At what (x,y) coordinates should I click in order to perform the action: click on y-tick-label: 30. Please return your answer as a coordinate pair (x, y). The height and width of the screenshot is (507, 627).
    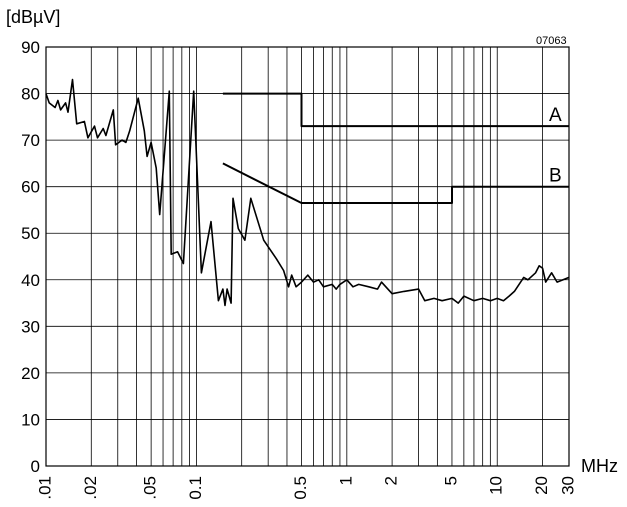
    Looking at the image, I should click on (30, 326).